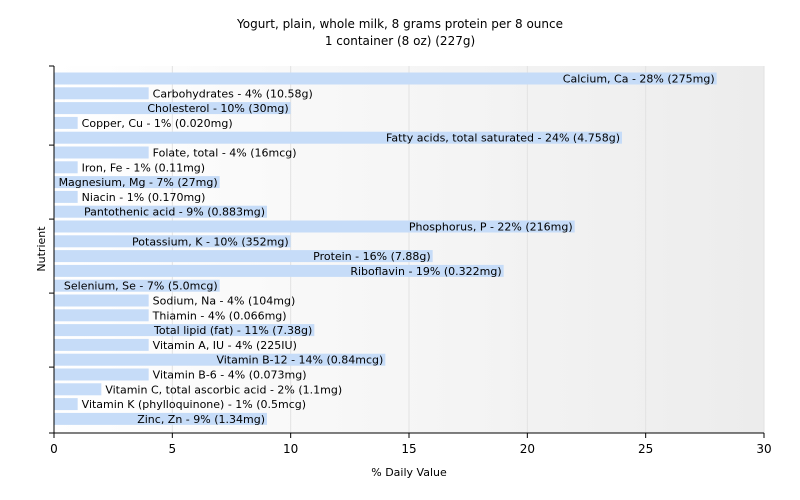 This screenshot has width=800, height=500. Describe the element at coordinates (372, 256) in the screenshot. I see `bar-label: Protein - 16% (7.88g)` at that location.